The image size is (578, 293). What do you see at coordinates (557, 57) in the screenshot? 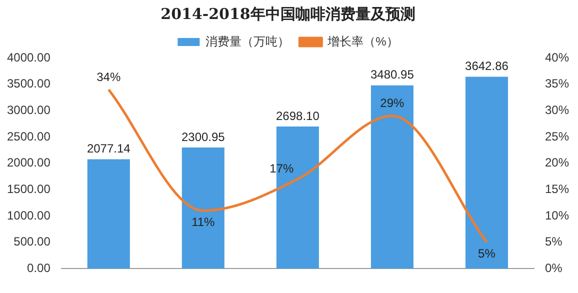
I see `y2-tick-label: 40%` at bounding box center [557, 57].